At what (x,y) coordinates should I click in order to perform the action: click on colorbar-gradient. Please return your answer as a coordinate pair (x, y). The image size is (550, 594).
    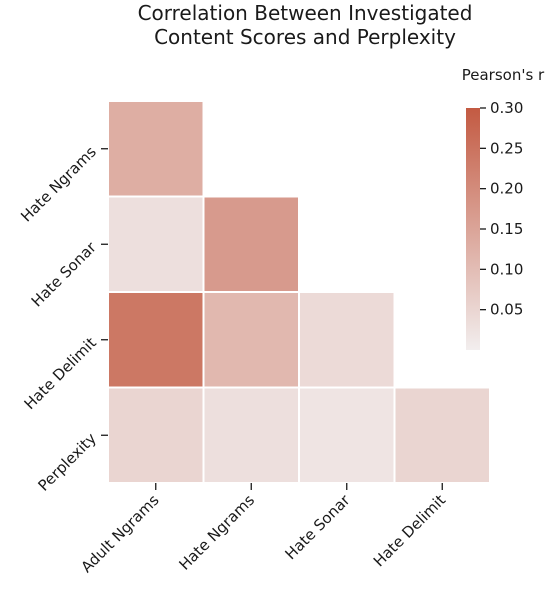
    Looking at the image, I should click on (473, 229).